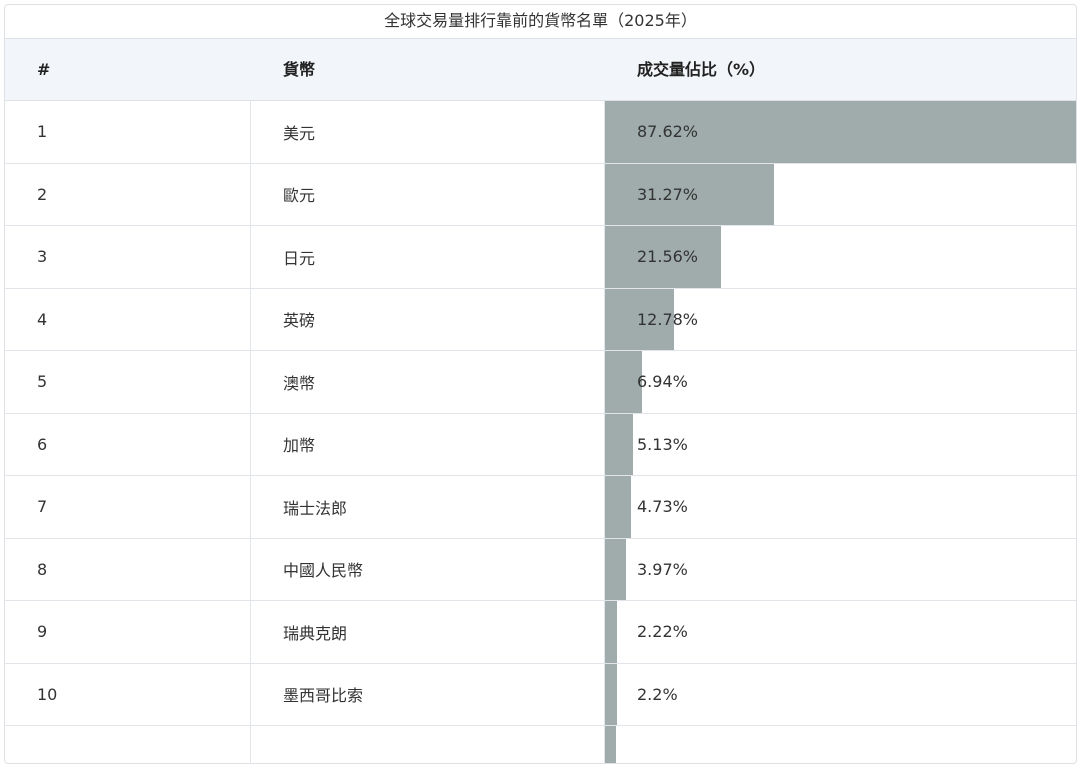 This screenshot has width=1080, height=764. What do you see at coordinates (428, 569) in the screenshot?
I see `currency-cell: 中國人民幣` at bounding box center [428, 569].